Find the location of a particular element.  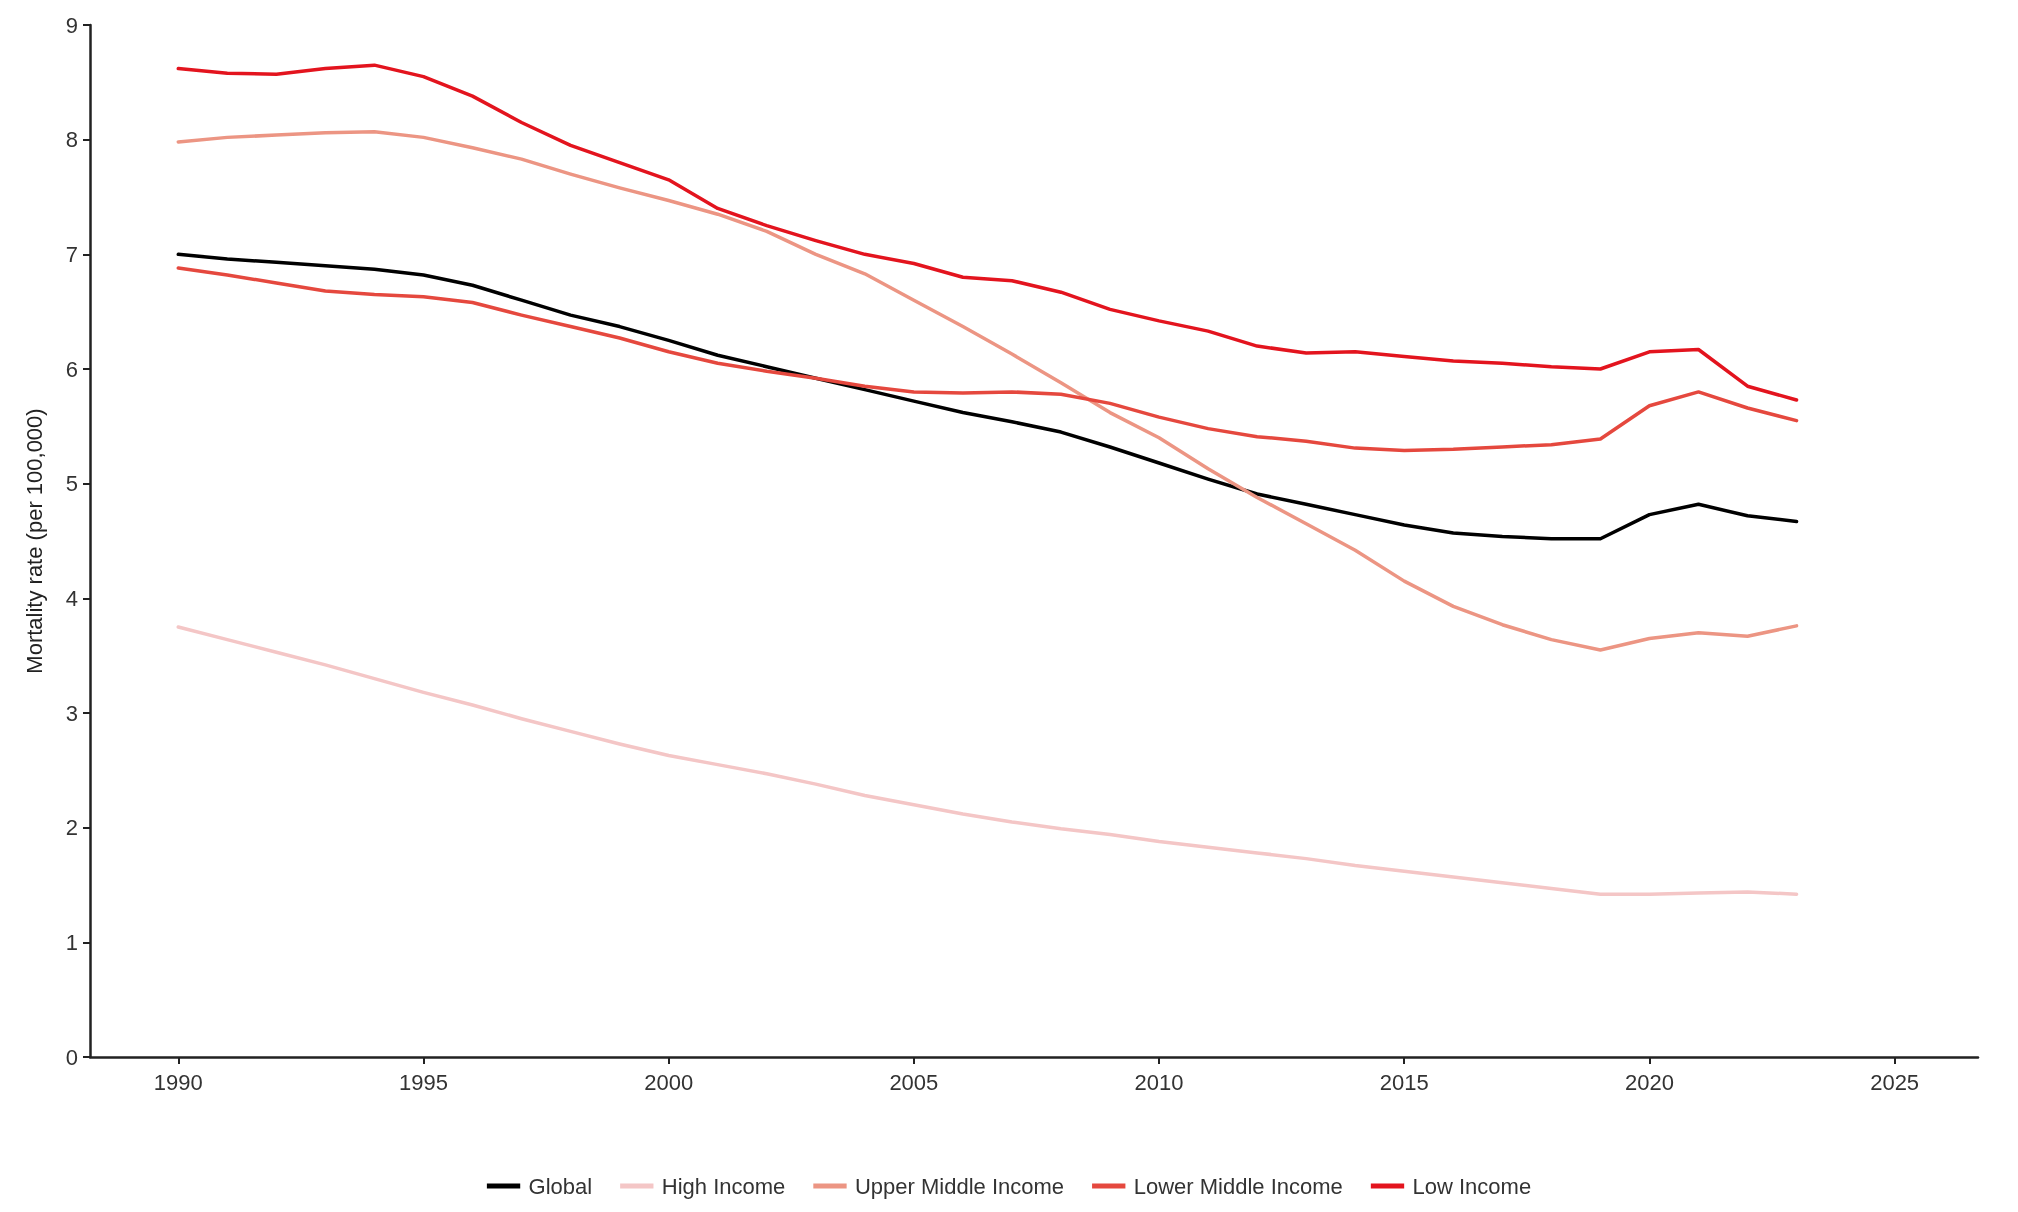

x-tick-label: 2020 is located at coordinates (1649, 1082).